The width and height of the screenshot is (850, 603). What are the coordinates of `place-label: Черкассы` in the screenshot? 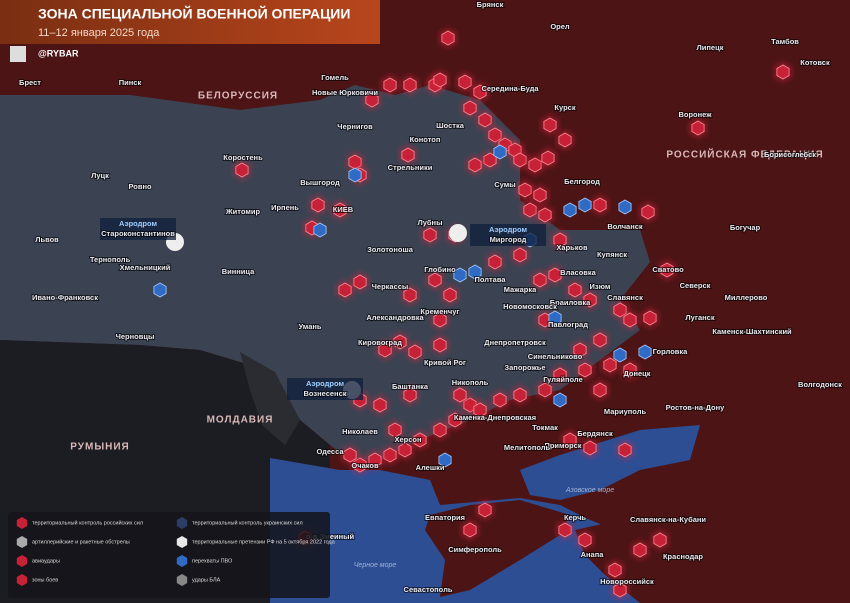 It's located at (390, 286).